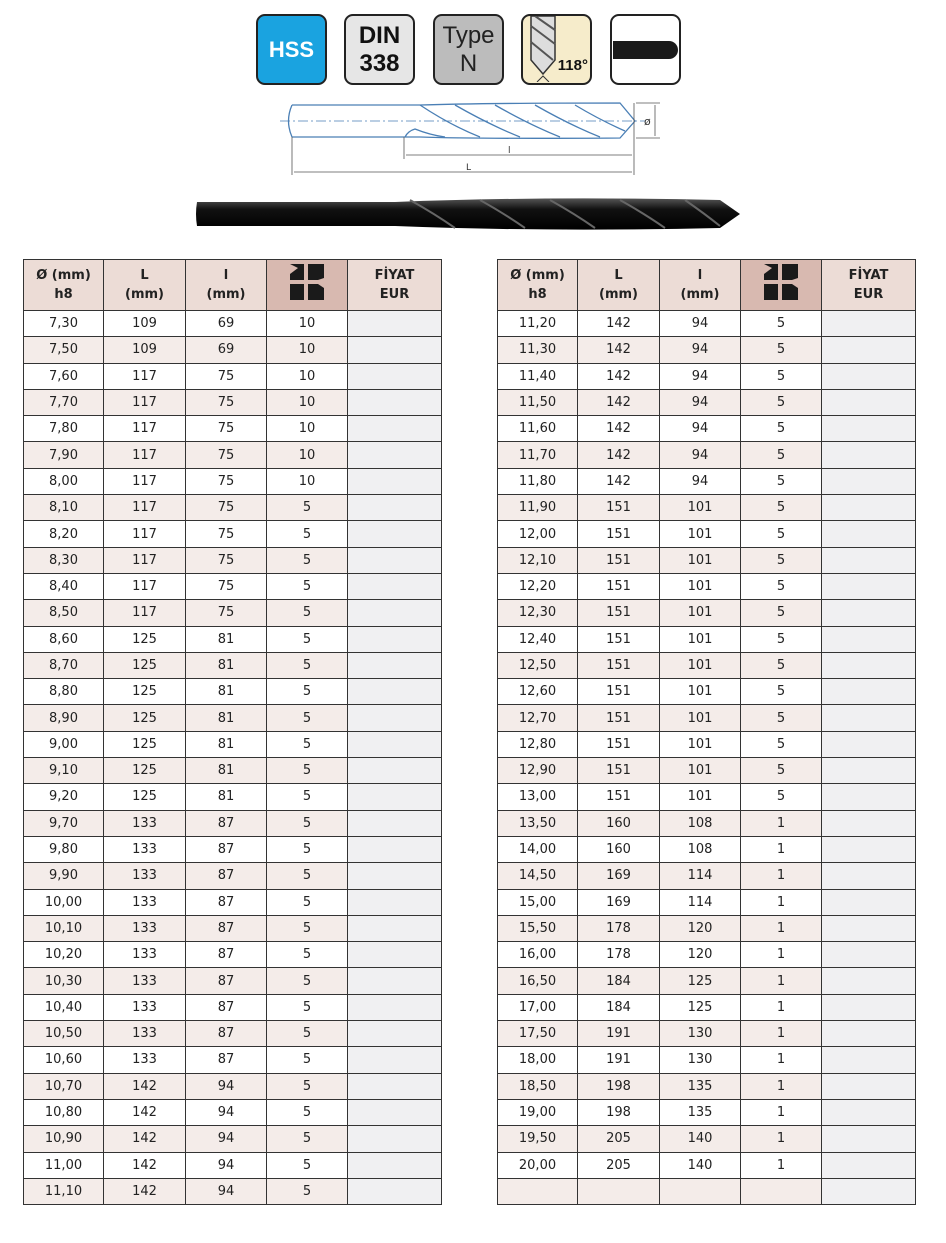 The width and height of the screenshot is (946, 1243). I want to click on header-text: (mm), so click(226, 294).